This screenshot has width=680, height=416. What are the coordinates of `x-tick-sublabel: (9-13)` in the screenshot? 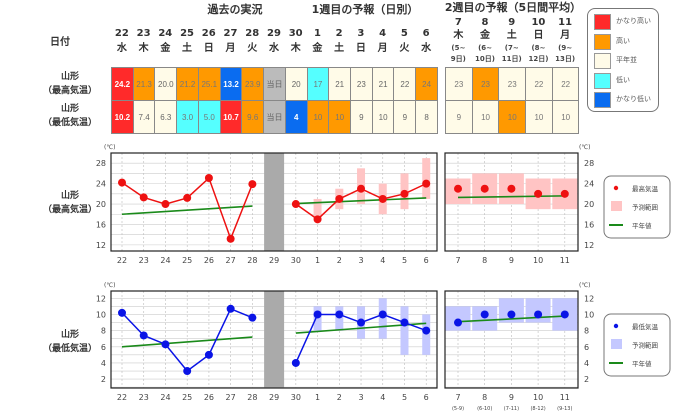 It's located at (564, 409).